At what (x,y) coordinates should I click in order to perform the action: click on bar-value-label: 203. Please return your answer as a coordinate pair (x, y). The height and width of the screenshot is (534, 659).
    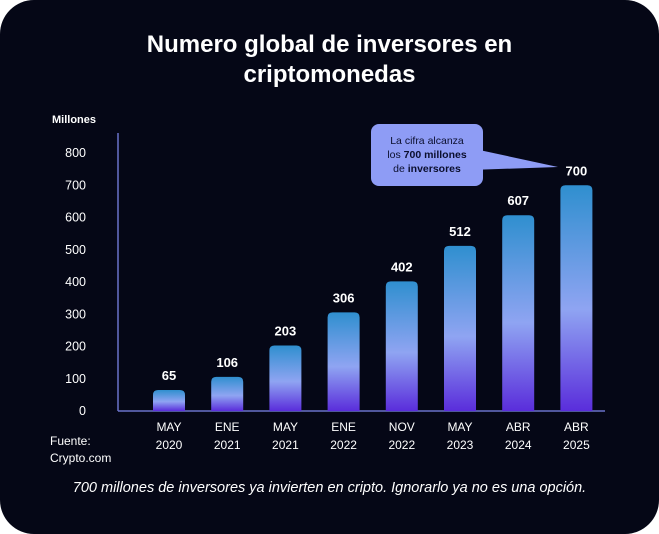
    Looking at the image, I should click on (286, 331).